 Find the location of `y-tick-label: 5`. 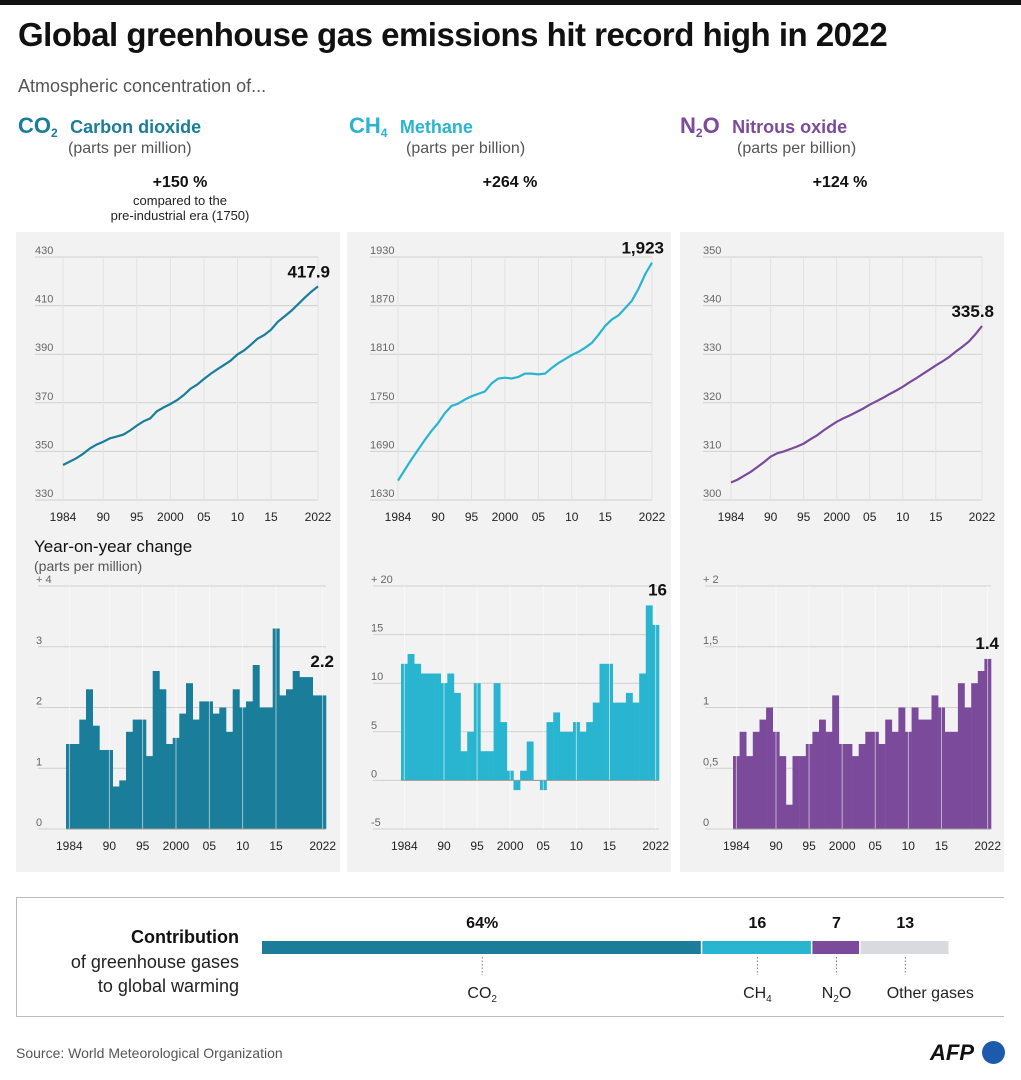

y-tick-label: 5 is located at coordinates (374, 726).